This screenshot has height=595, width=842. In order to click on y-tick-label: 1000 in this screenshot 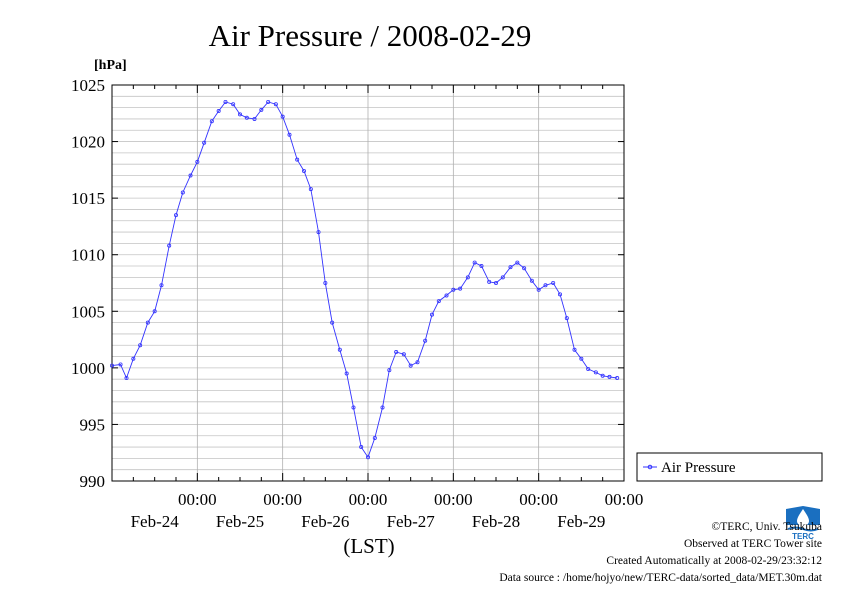, I will do `click(88, 368)`.